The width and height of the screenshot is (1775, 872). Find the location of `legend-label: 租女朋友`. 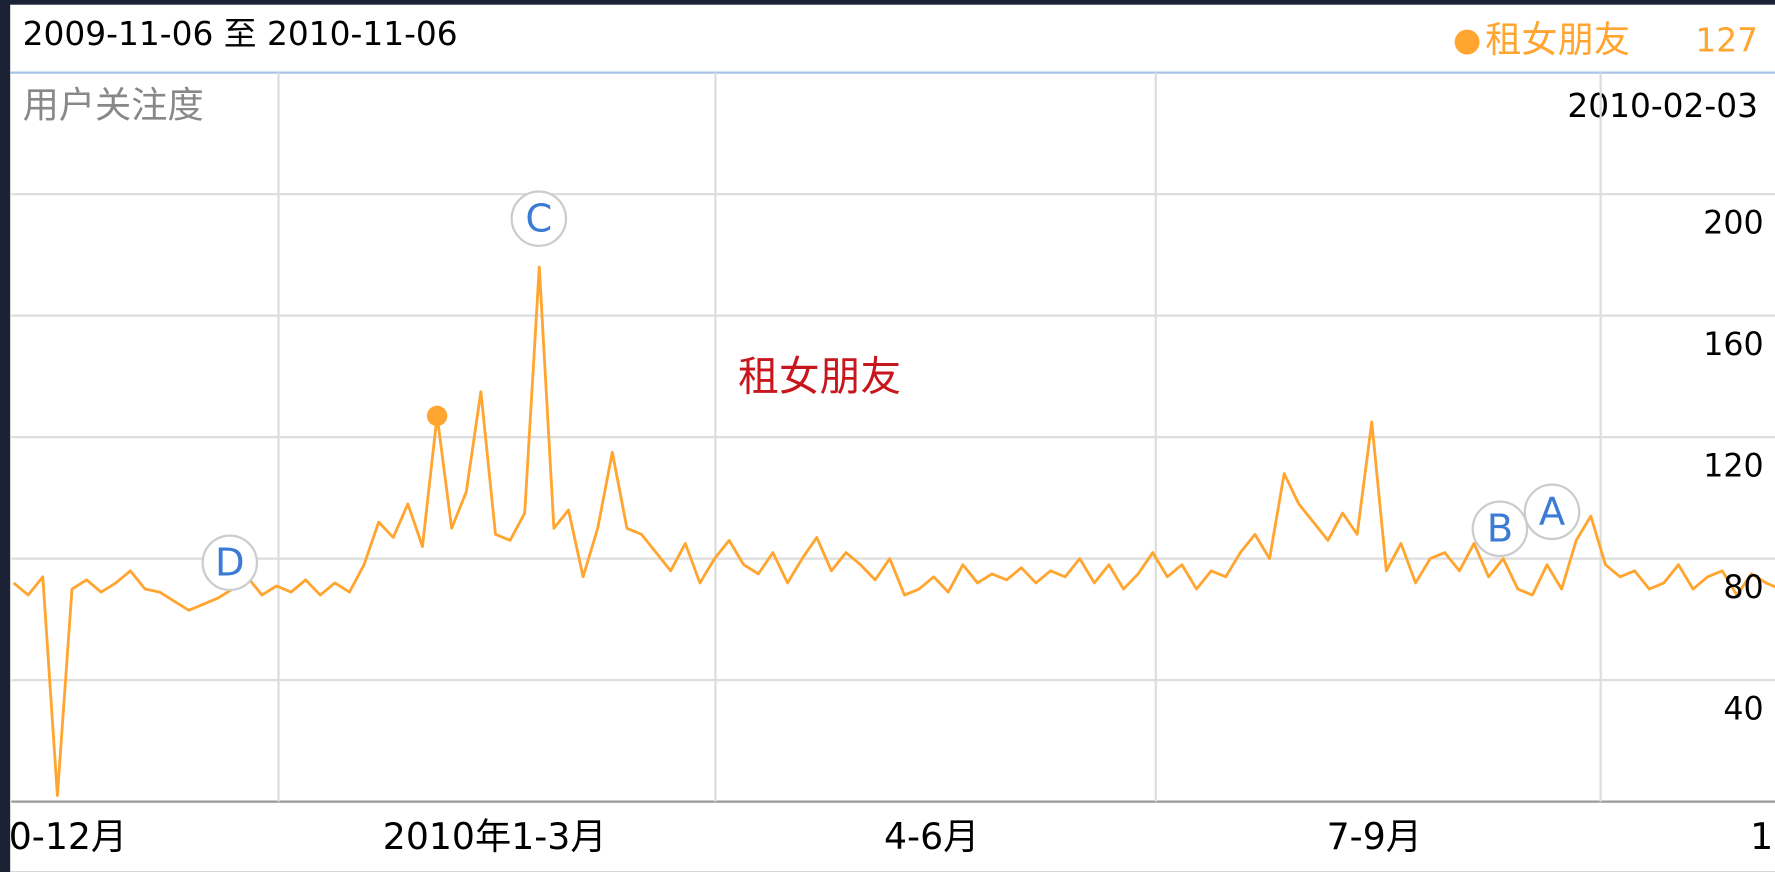

legend-label: 租女朋友 is located at coordinates (1557, 39).